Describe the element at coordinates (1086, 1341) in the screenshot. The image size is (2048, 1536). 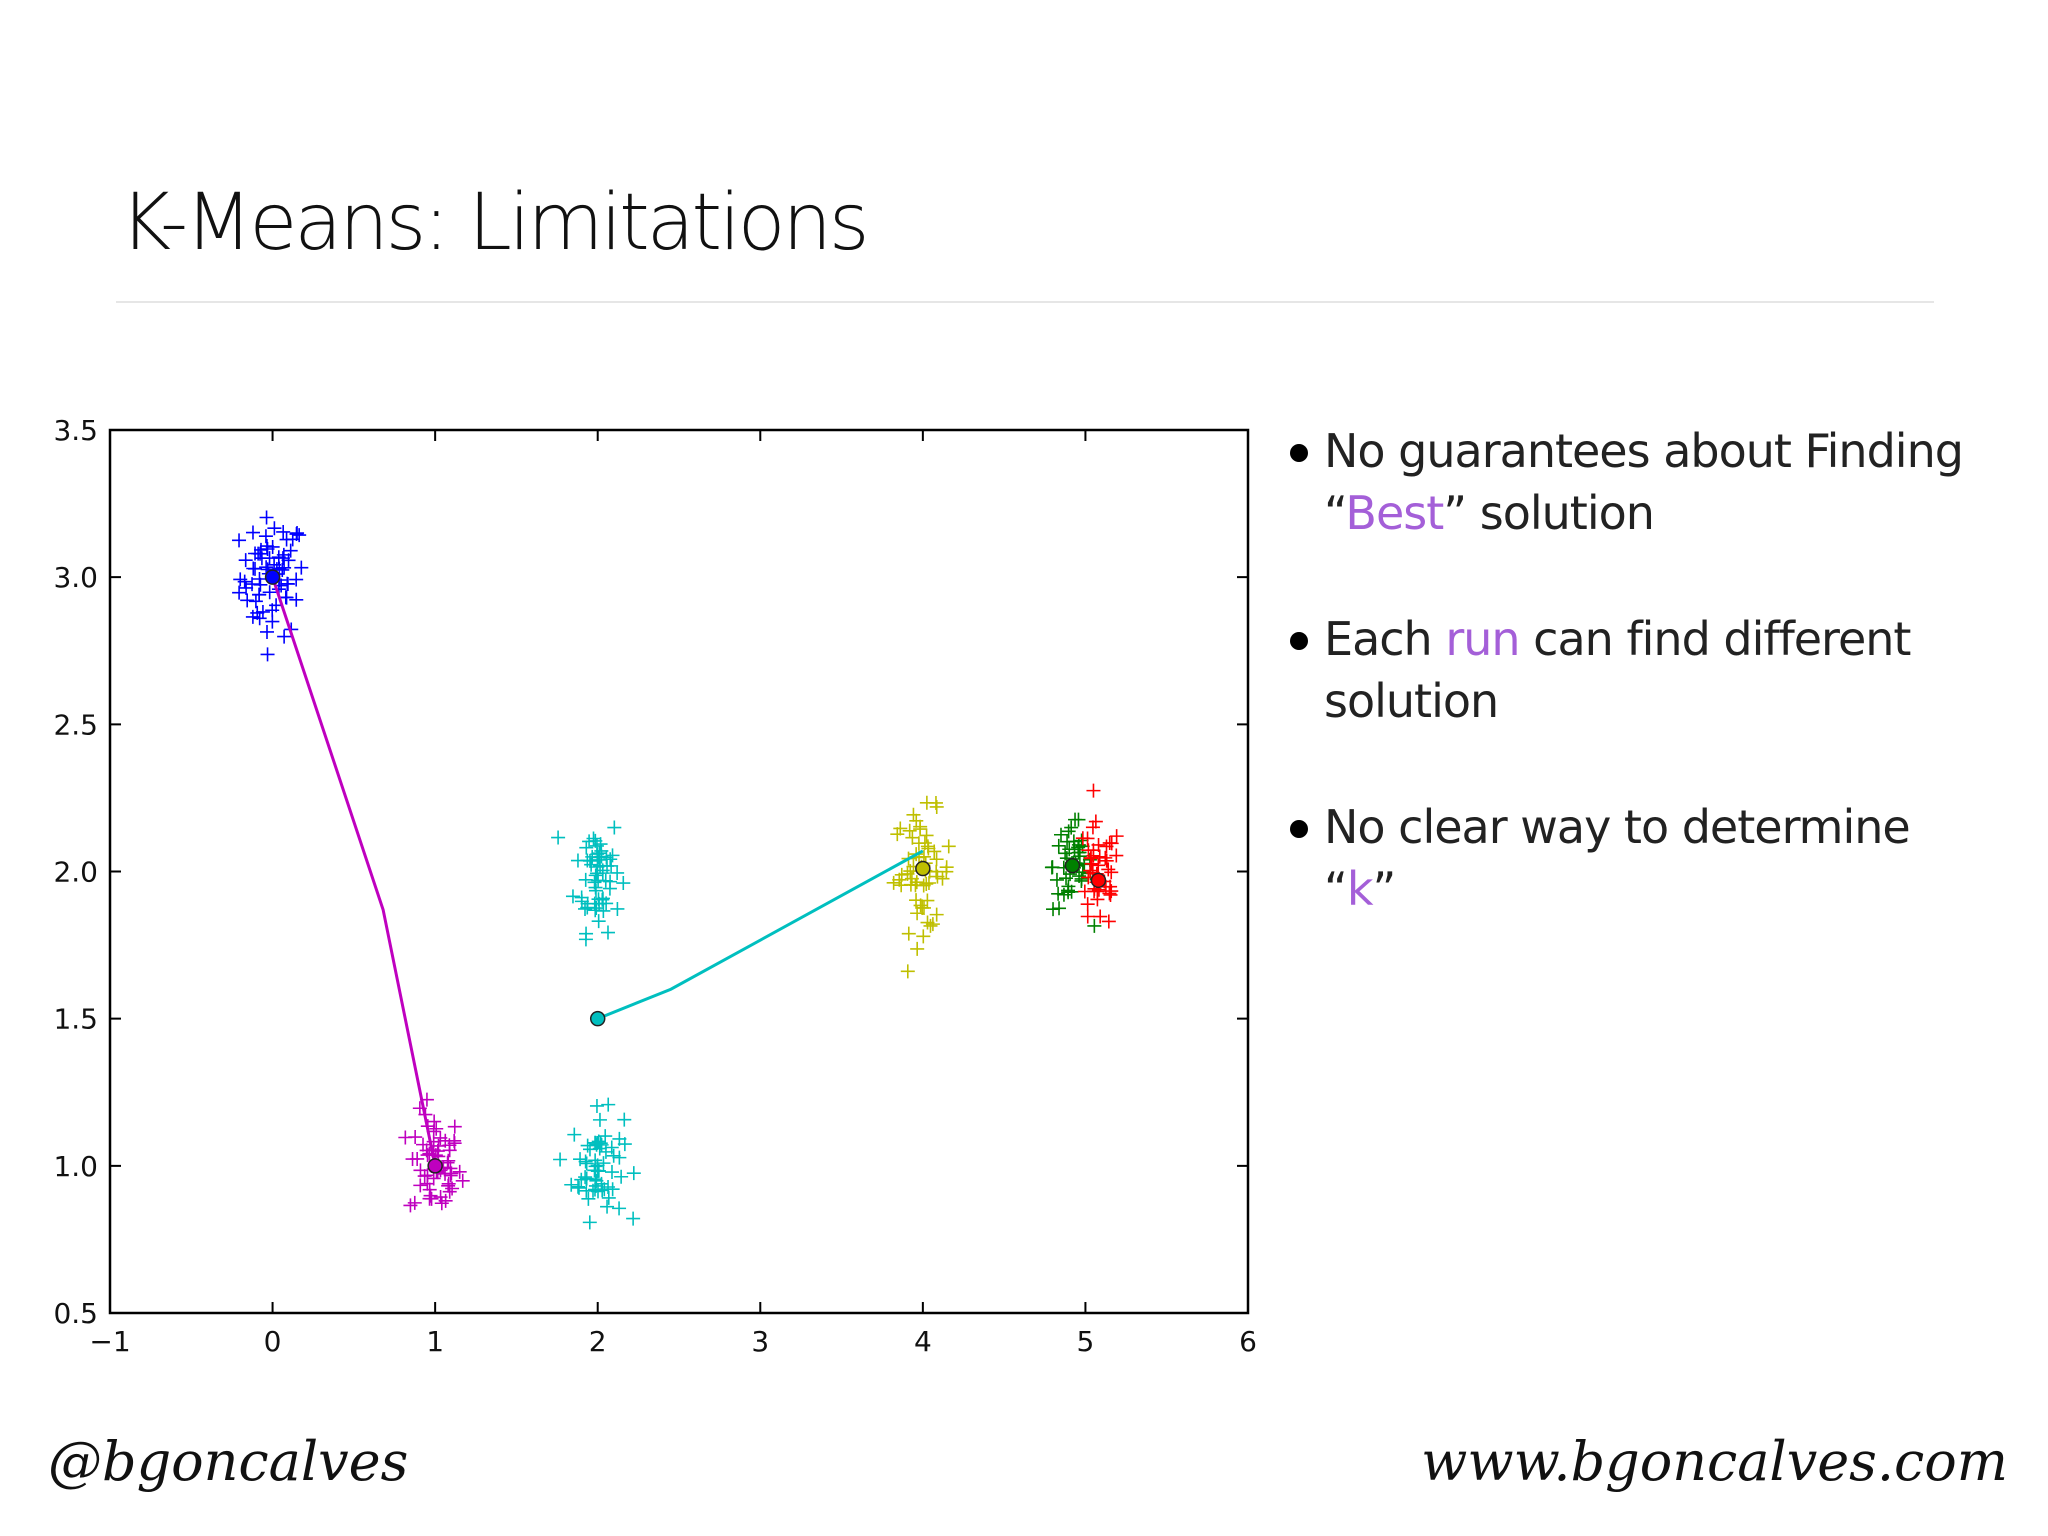
I see `x-tick-label: 5` at that location.